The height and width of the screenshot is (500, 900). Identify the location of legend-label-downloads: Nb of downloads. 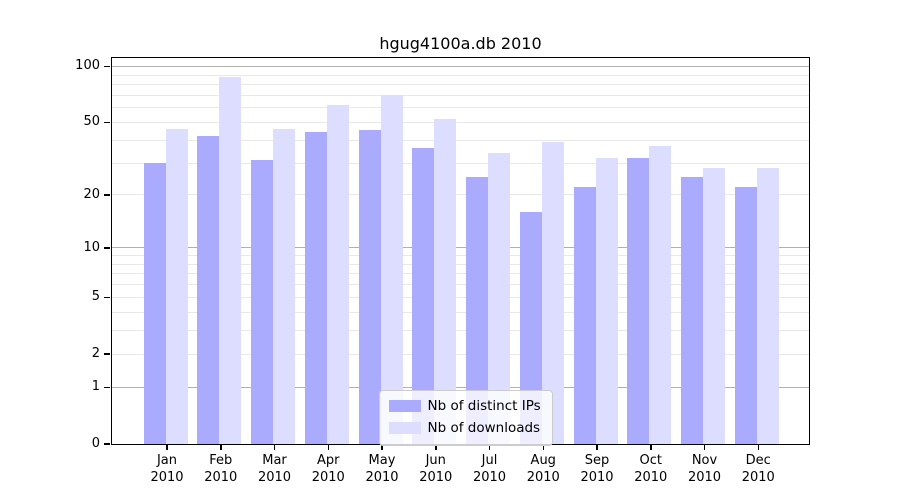
(484, 427).